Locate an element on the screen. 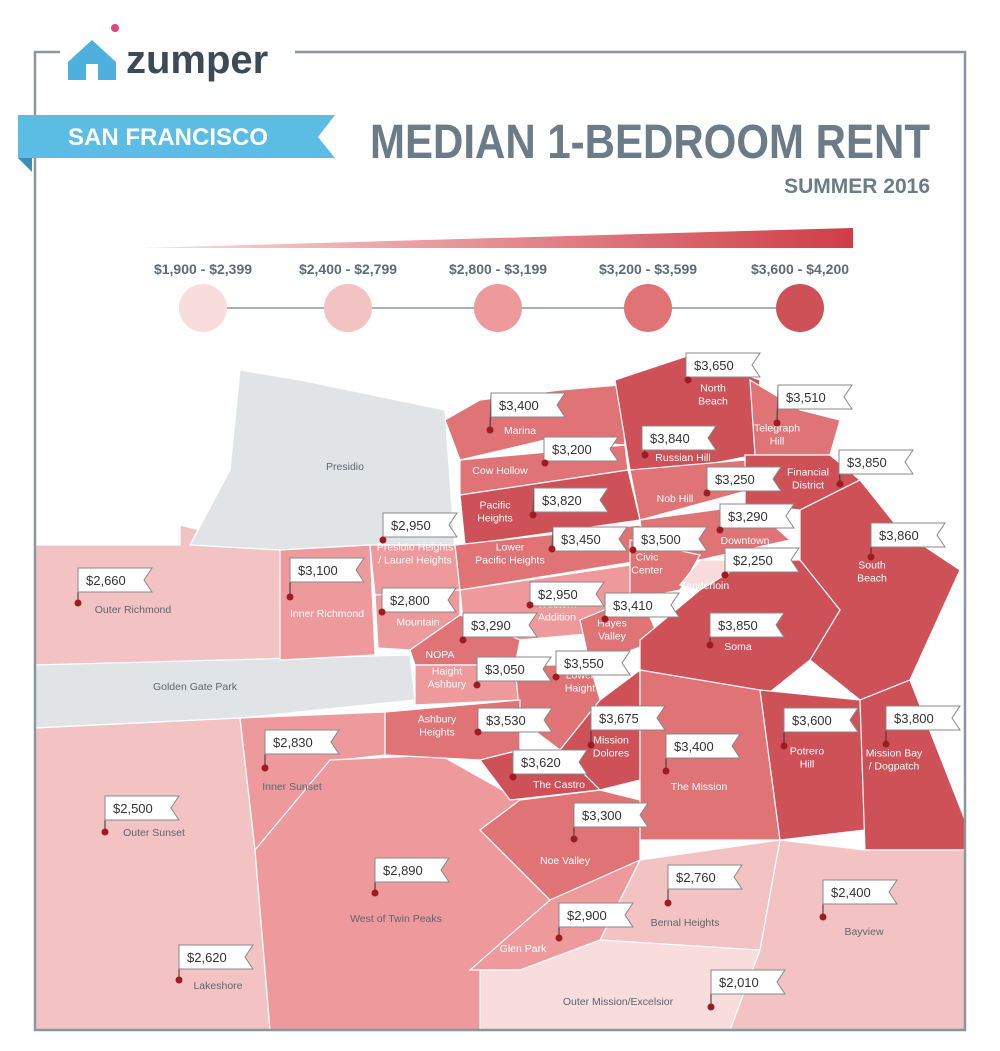 This screenshot has width=1000, height=1051. rent-label: $3,290 is located at coordinates (748, 516).